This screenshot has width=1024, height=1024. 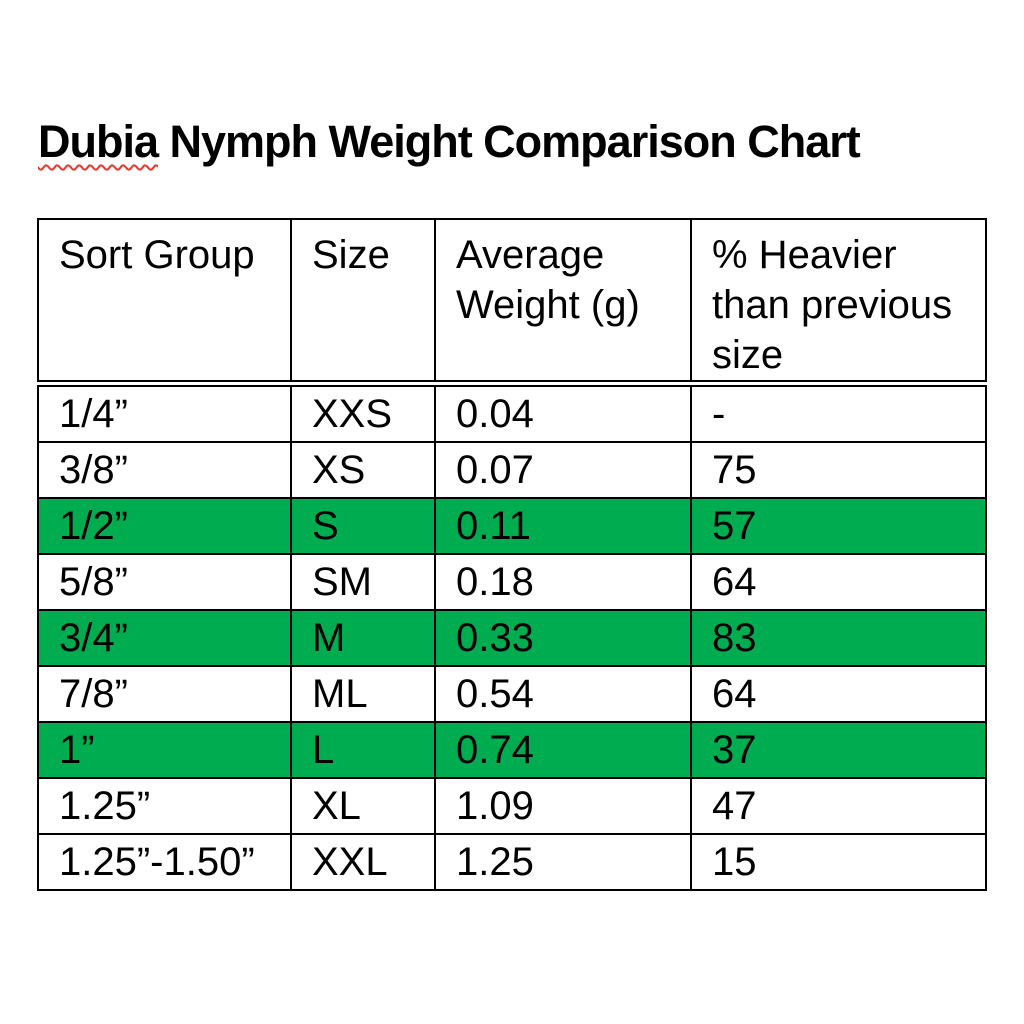 I want to click on cell-size: L, so click(x=363, y=750).